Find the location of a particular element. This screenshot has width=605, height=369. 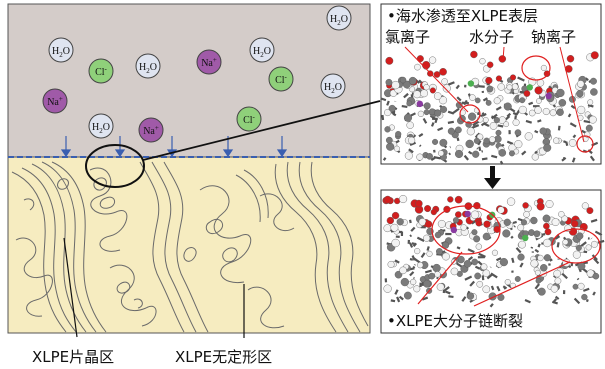

sodium-ion: Na+ is located at coordinates (55, 101).